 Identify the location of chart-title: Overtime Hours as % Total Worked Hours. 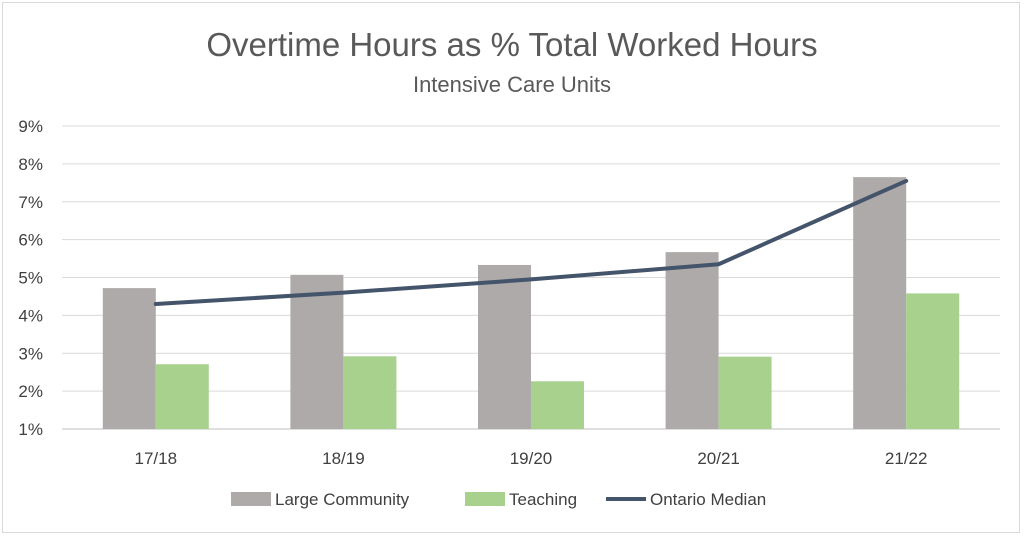
(511, 44).